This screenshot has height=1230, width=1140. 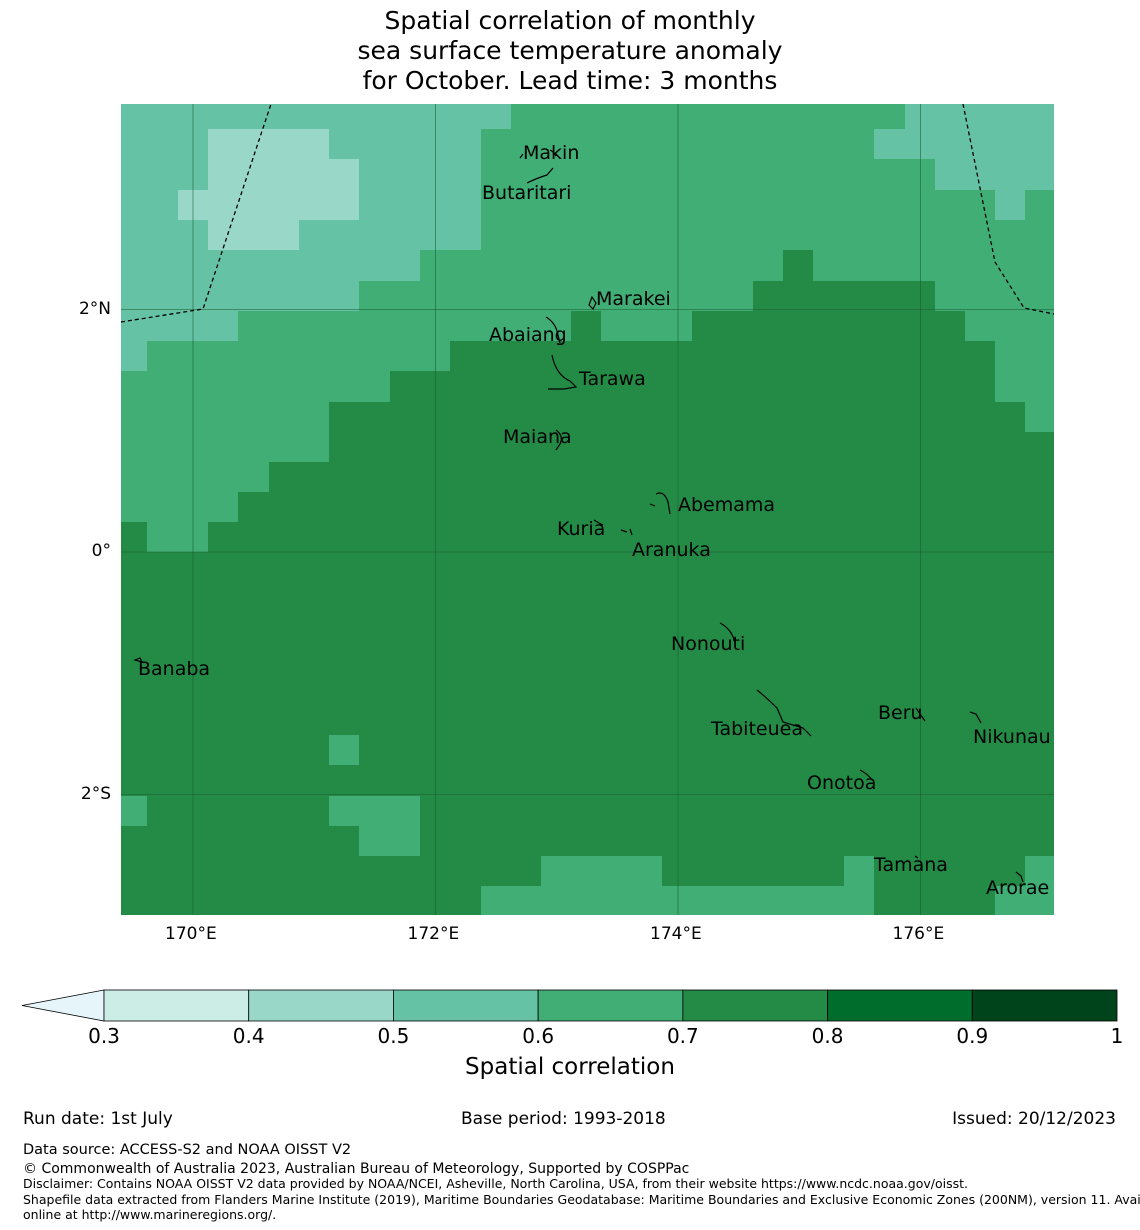 What do you see at coordinates (344, 750) in the screenshot?
I see `grid-cell-patch` at bounding box center [344, 750].